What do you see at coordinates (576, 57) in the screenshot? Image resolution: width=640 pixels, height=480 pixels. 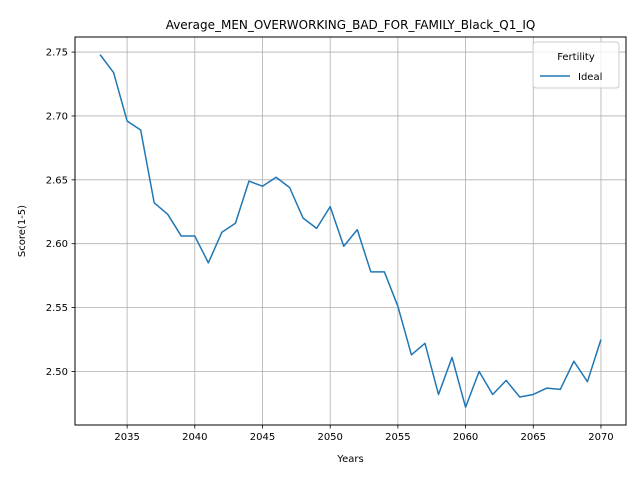 I see `legend-title: Fertility` at bounding box center [576, 57].